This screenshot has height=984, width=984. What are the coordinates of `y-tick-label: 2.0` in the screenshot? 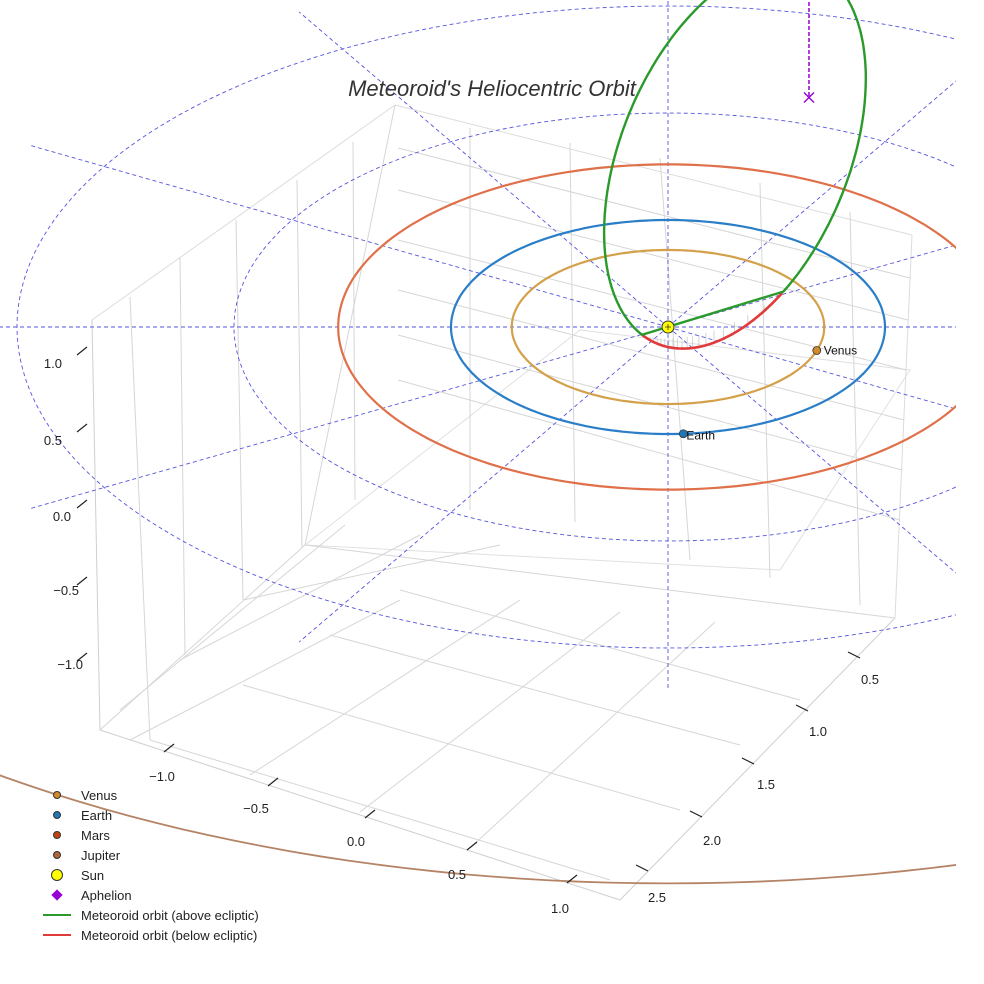 It's located at (712, 840).